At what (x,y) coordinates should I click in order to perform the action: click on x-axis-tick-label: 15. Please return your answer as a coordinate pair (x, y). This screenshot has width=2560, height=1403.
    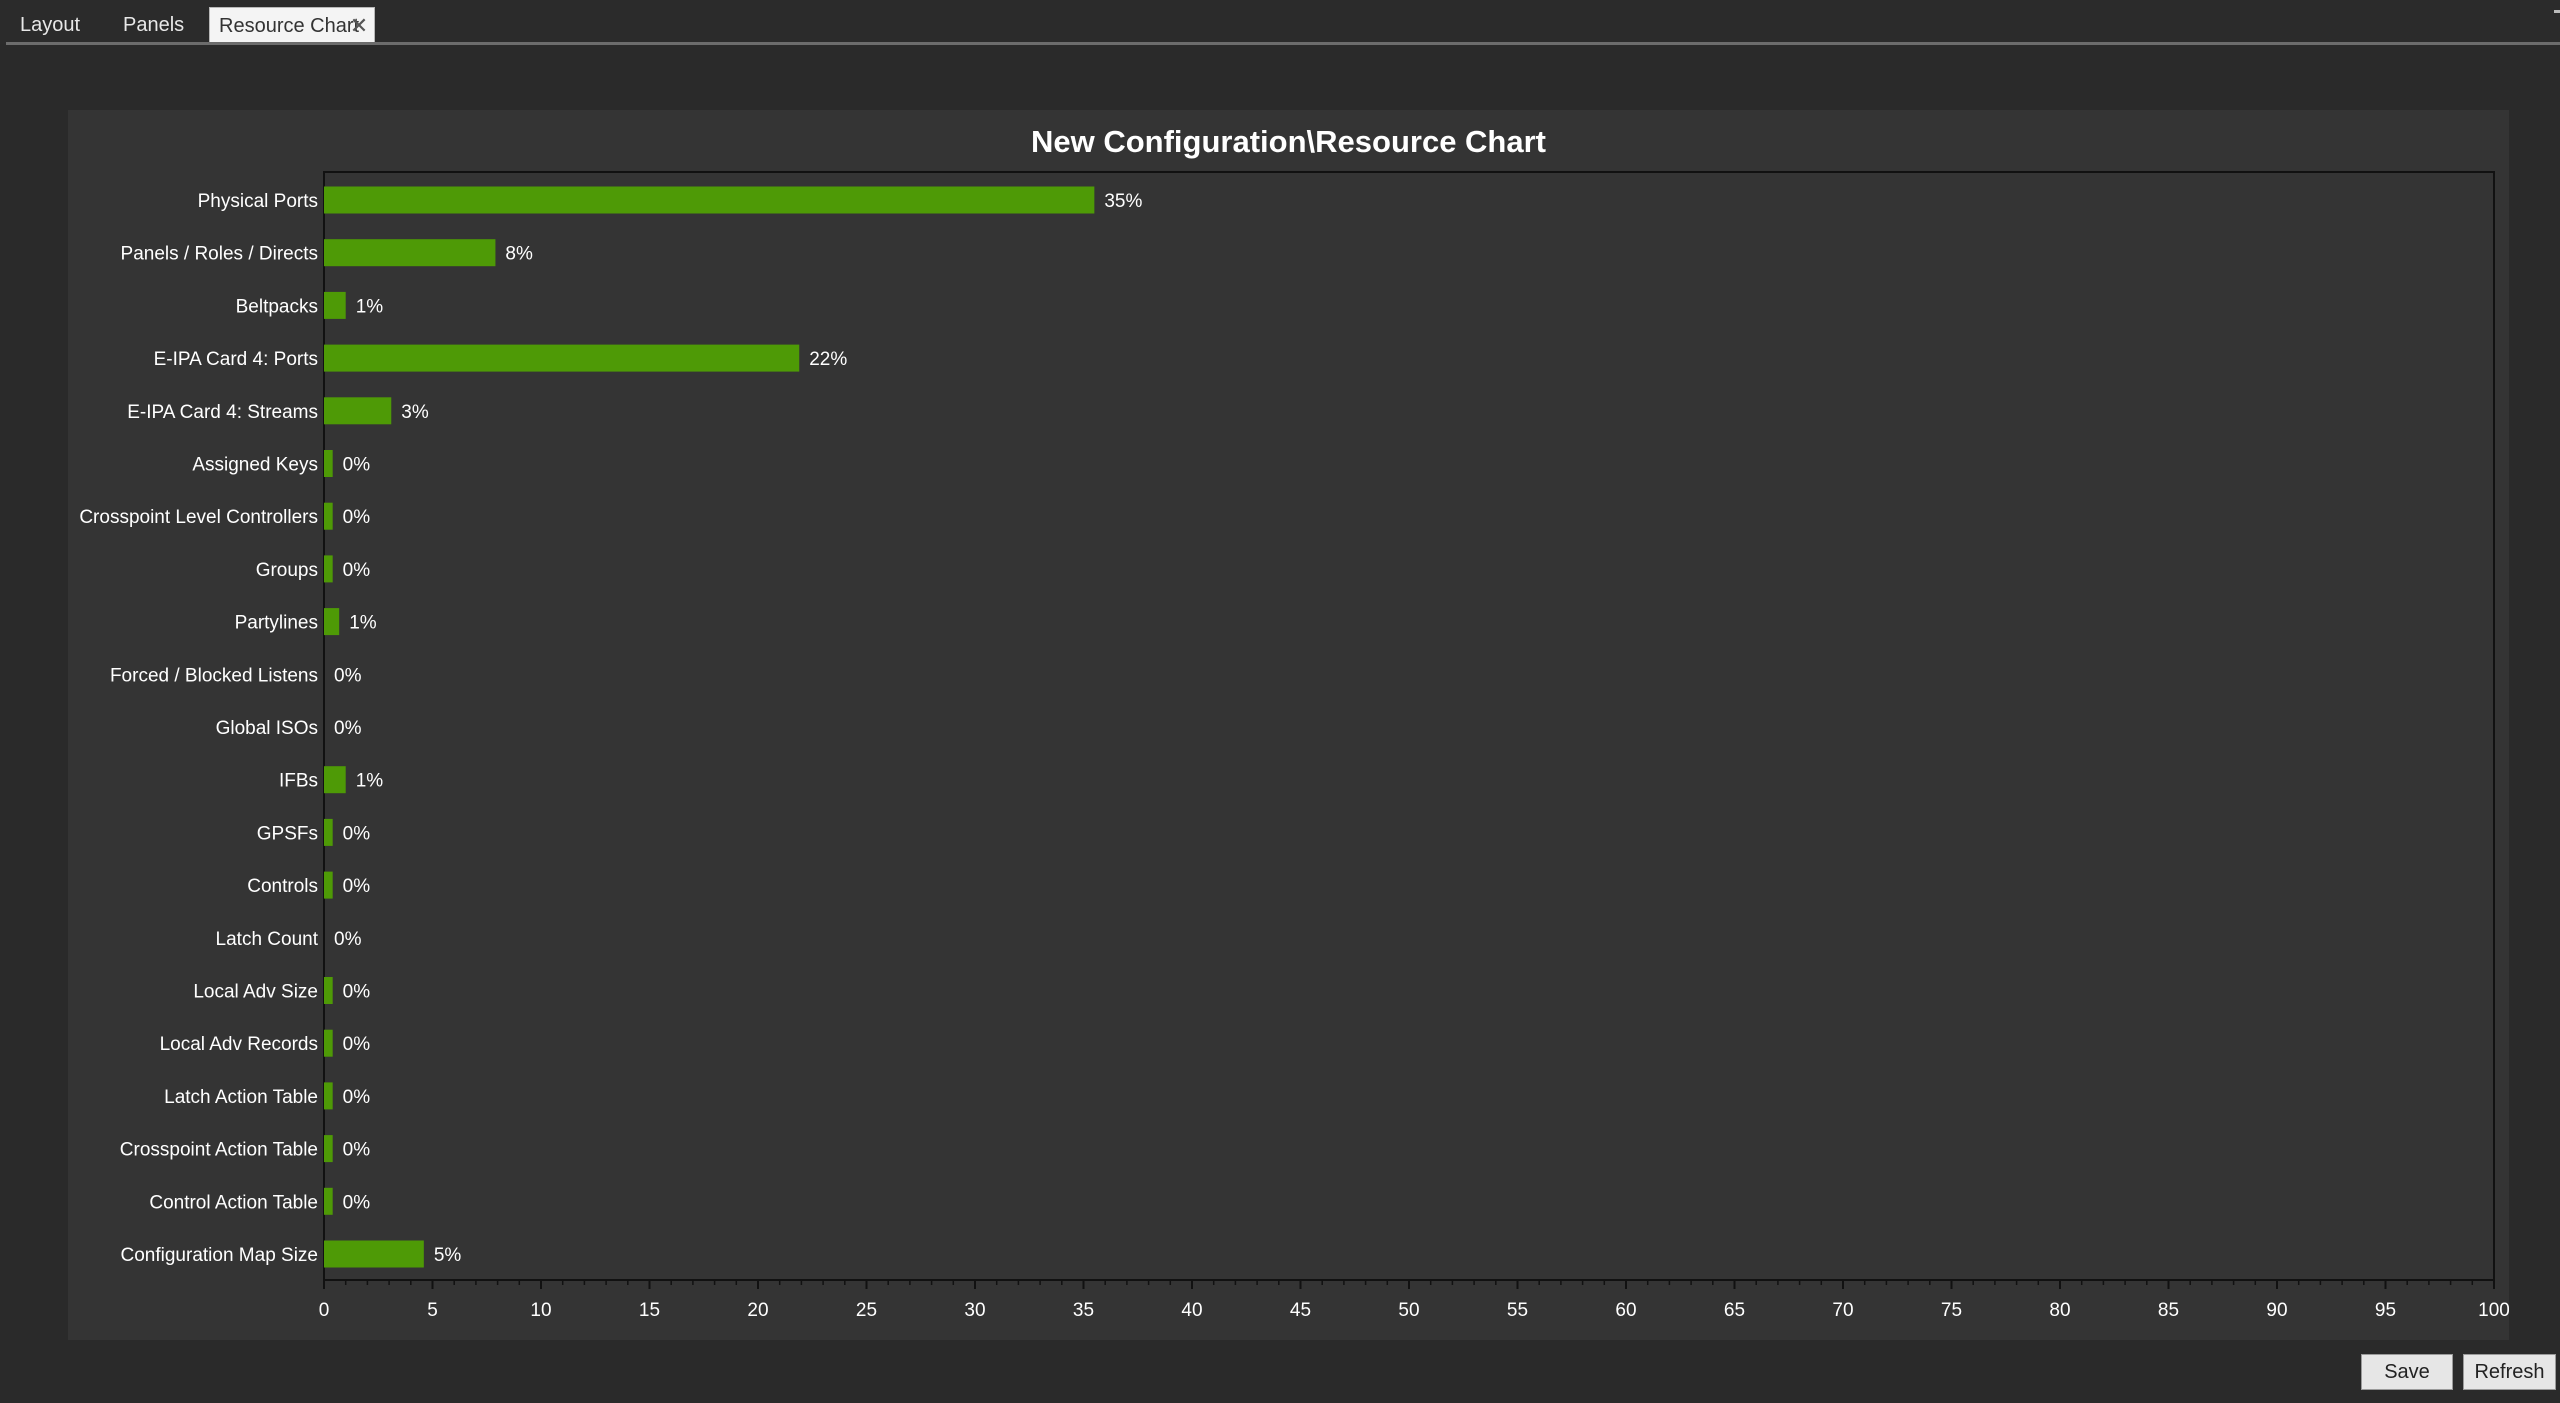
    Looking at the image, I should click on (649, 1310).